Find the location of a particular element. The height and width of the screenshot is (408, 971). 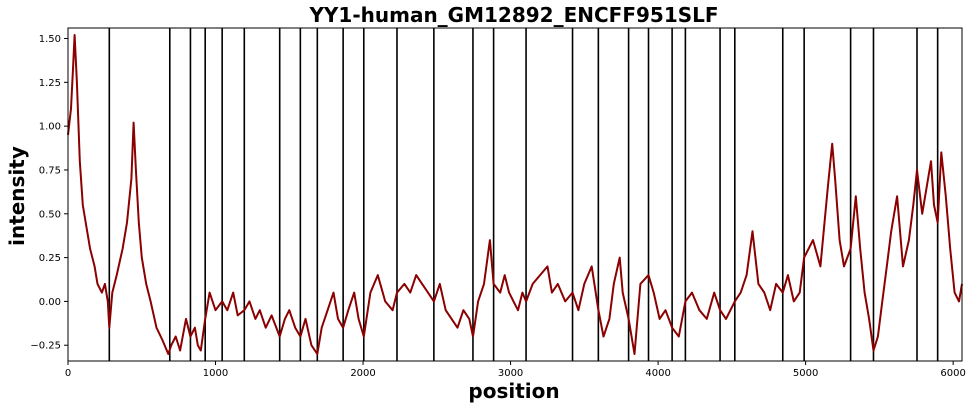

y-tick-label-1: 0.00 is located at coordinates (50, 302).